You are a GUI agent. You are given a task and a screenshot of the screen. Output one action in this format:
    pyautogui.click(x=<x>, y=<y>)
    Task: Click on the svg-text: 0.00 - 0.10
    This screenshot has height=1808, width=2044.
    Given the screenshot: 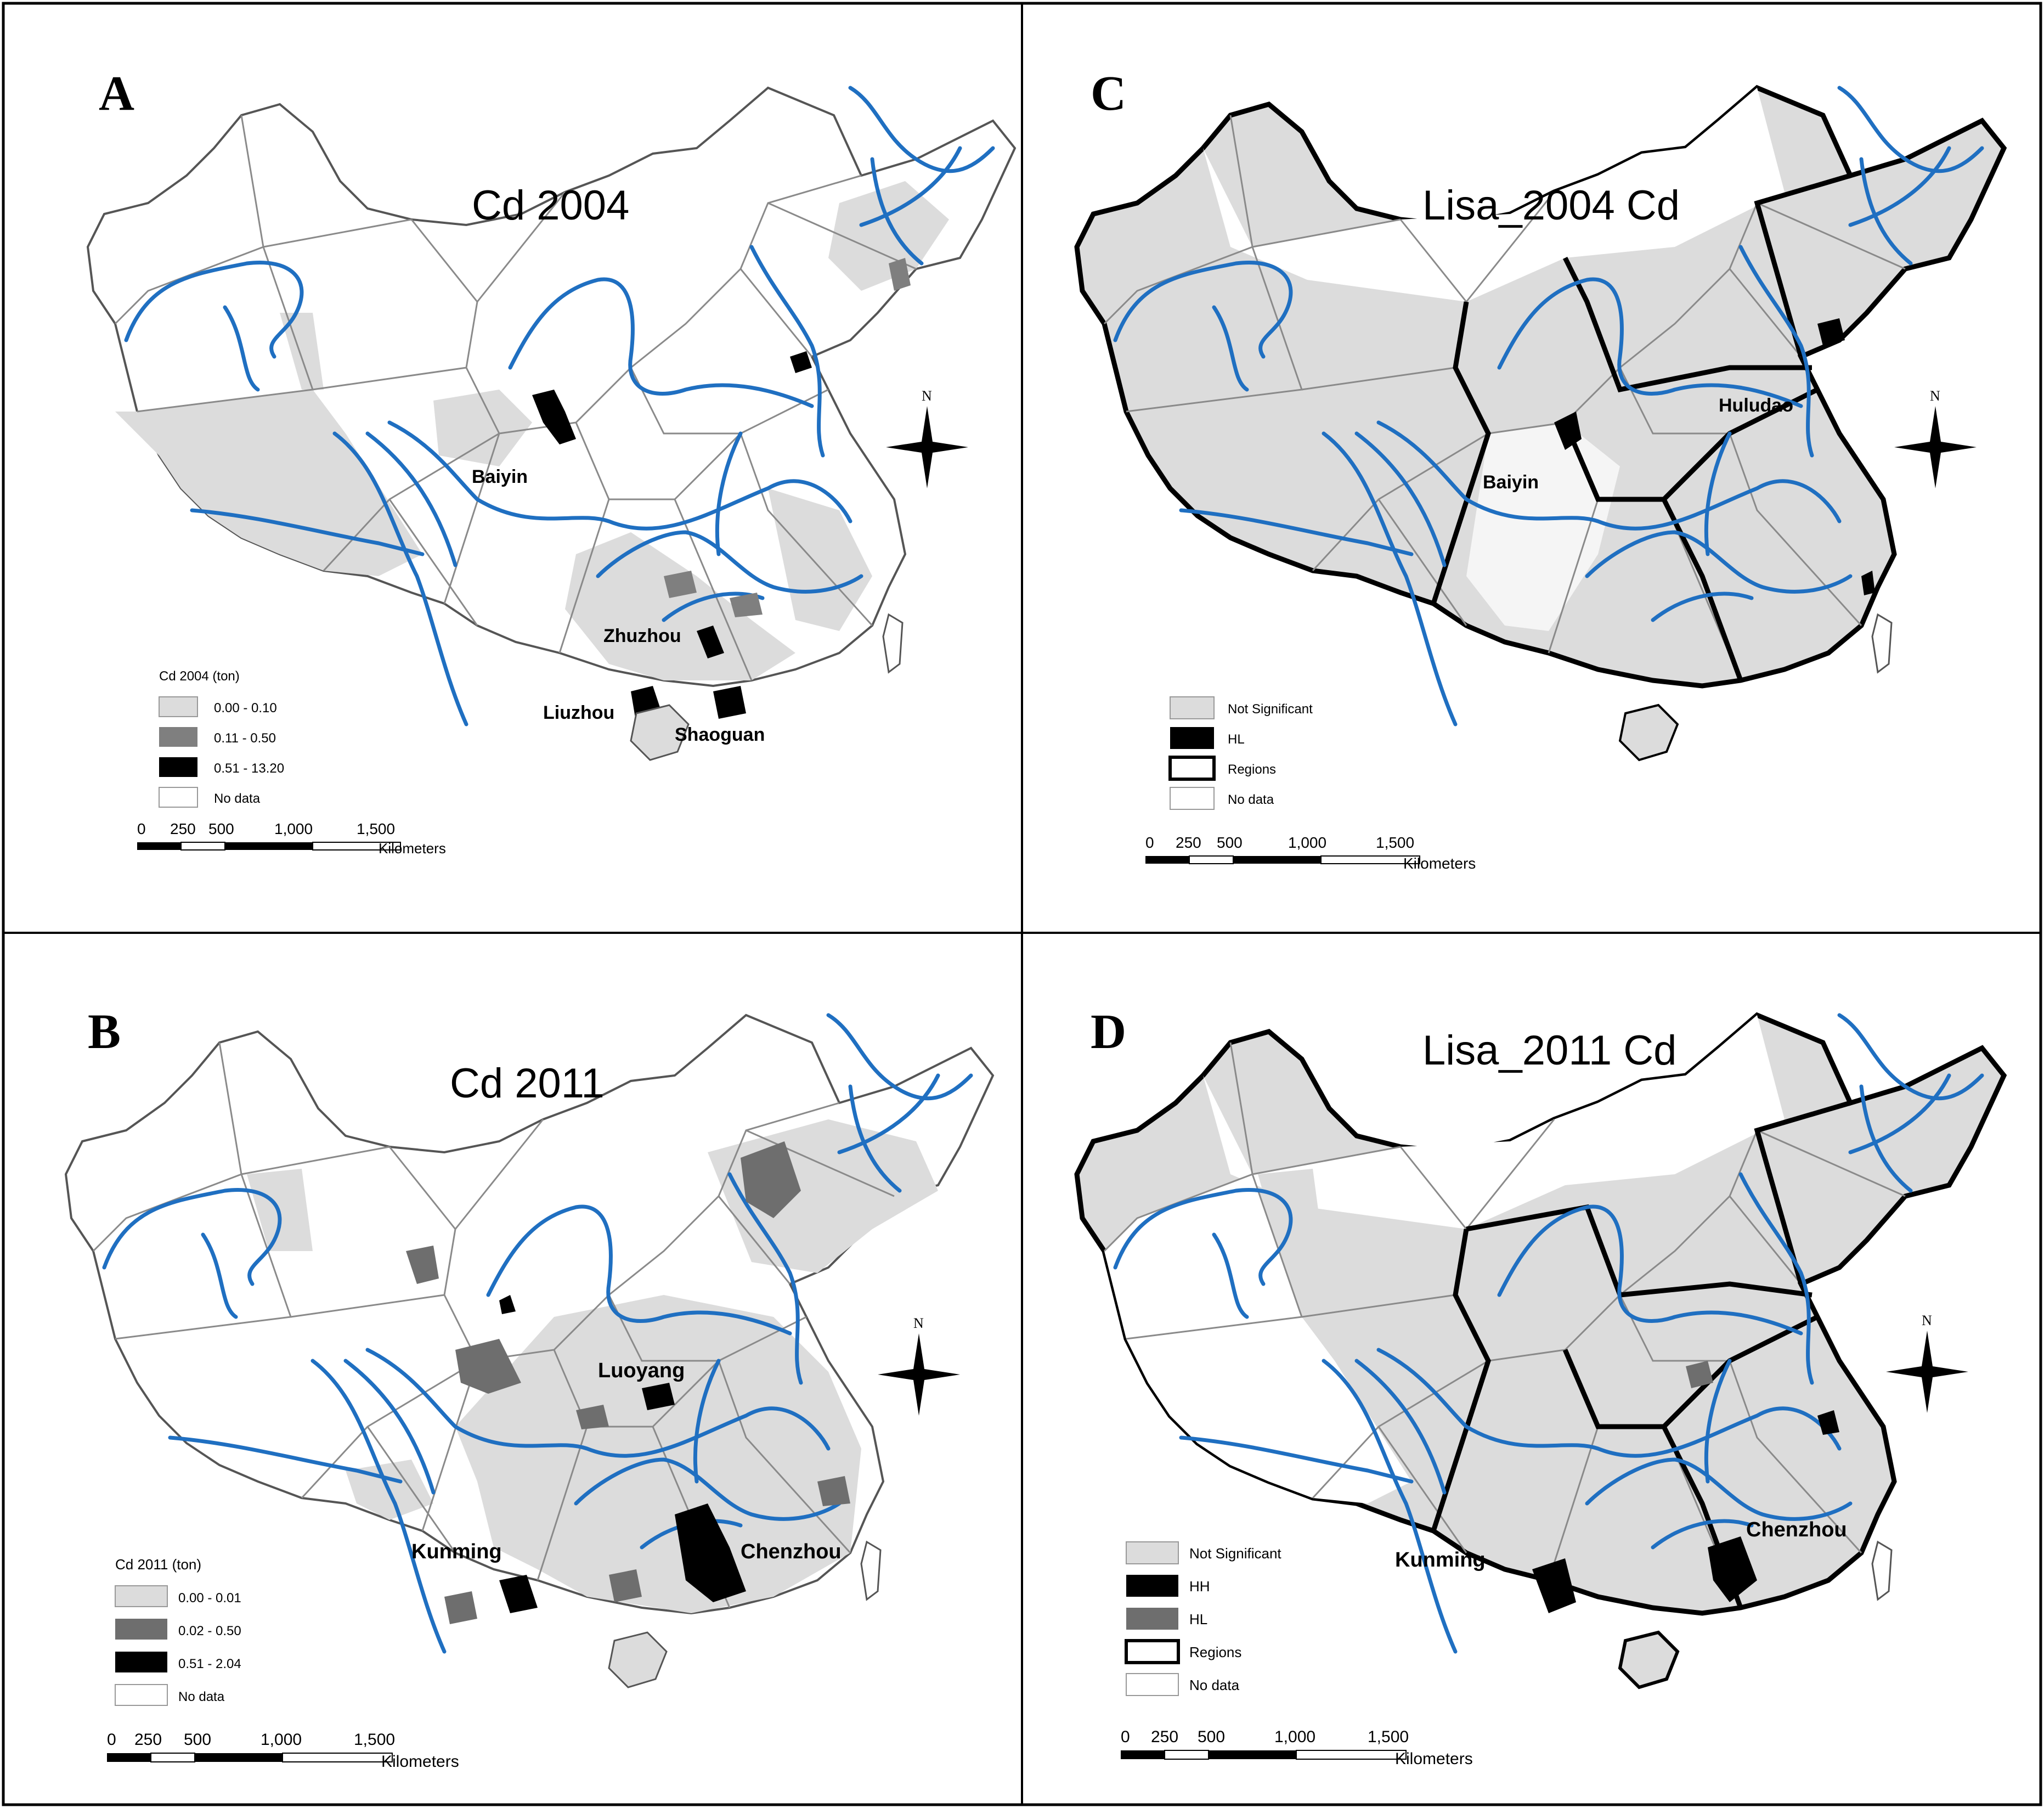 What is the action you would take?
    pyautogui.click(x=245, y=708)
    